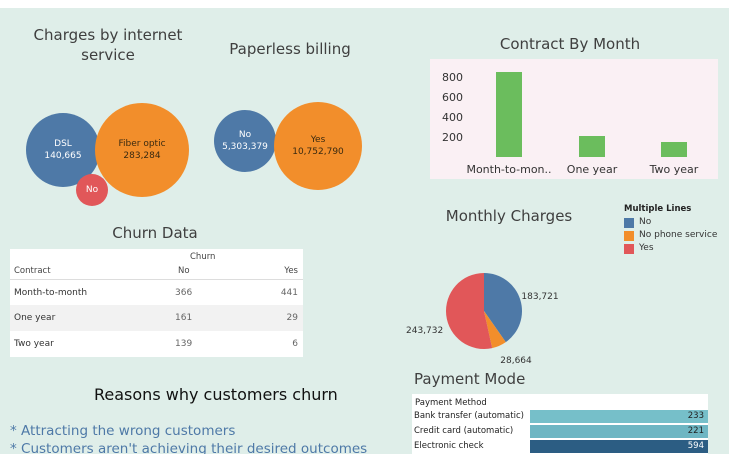 Image resolution: width=736 pixels, height=454 pixels. Describe the element at coordinates (108, 45) in the screenshot. I see `internet-chart-title: Charges by internet service` at that location.